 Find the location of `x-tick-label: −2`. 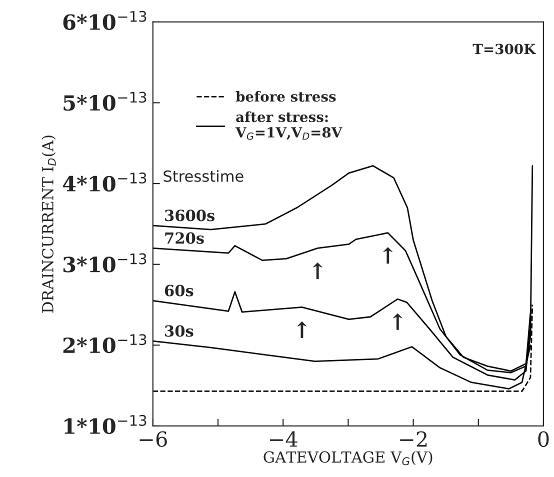

x-tick-label: −2 is located at coordinates (413, 439).